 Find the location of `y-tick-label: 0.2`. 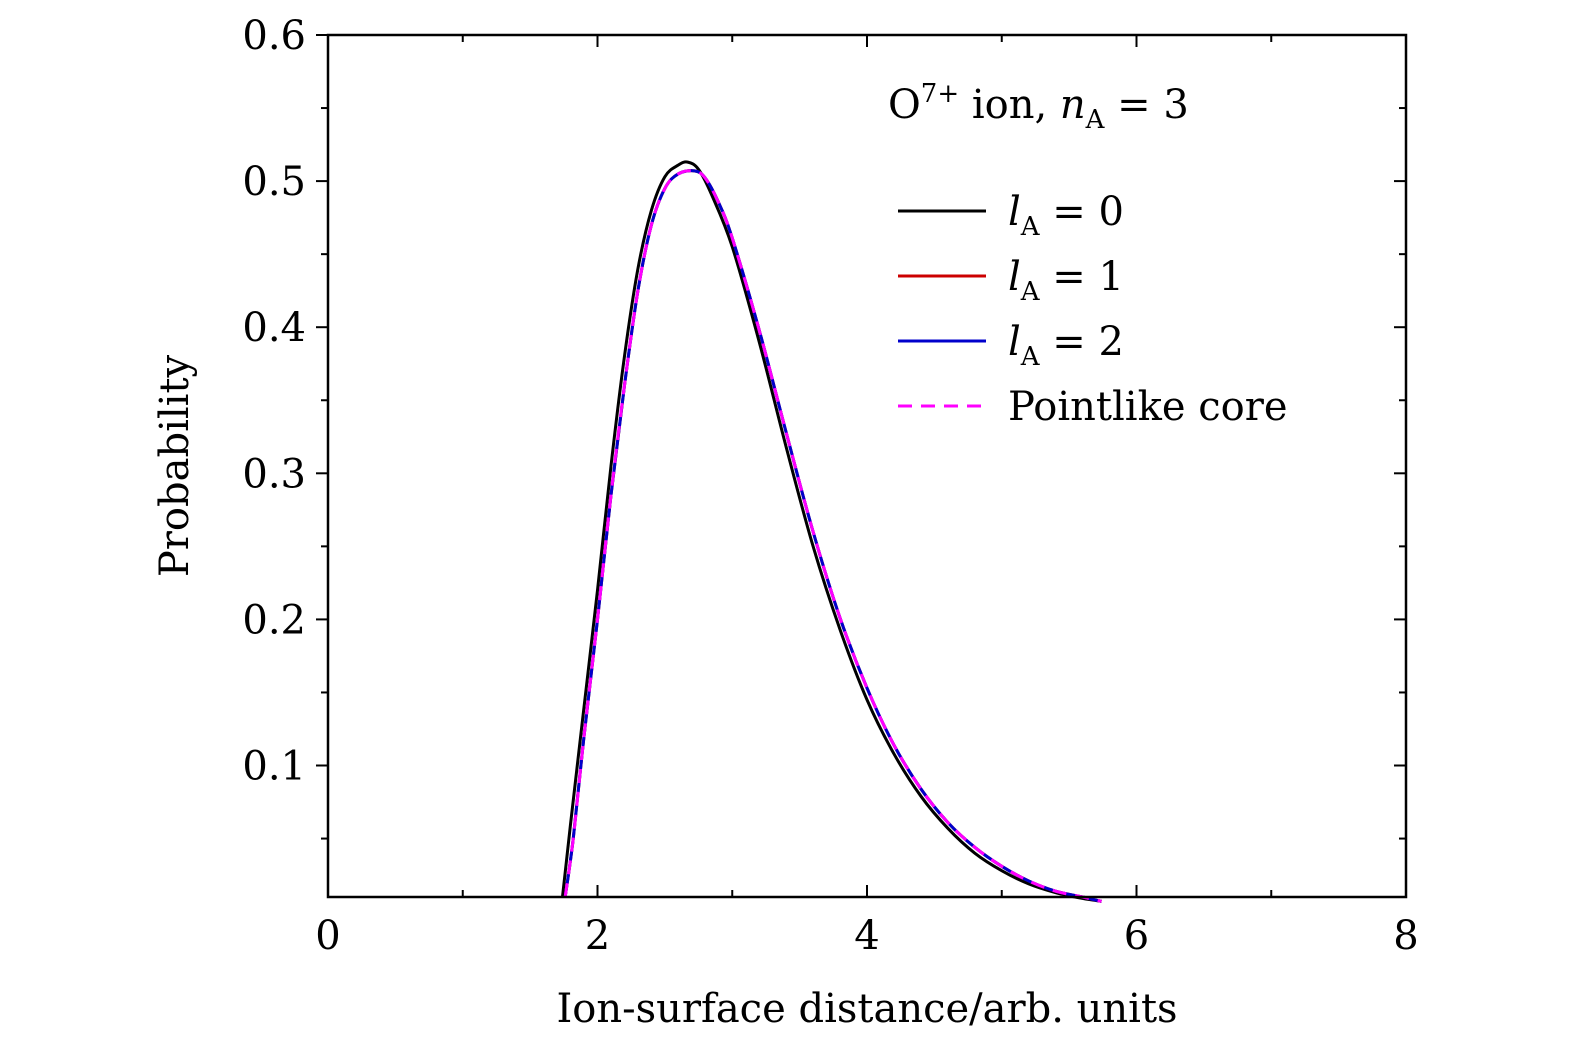

y-tick-label: 0.2 is located at coordinates (274, 620).